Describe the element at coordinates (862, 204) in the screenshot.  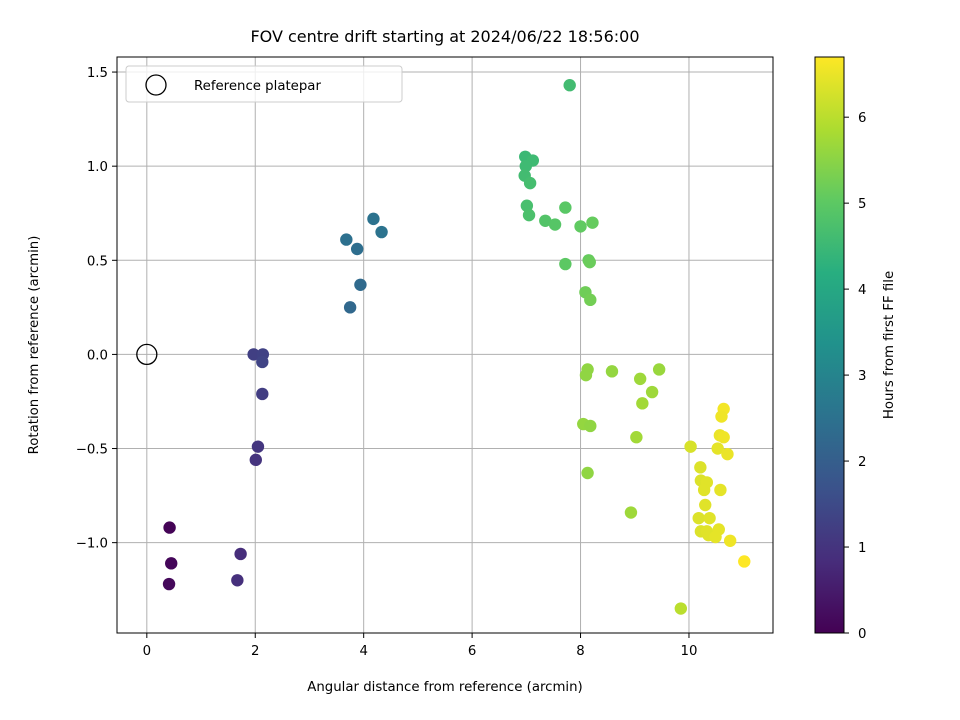
I see `colorbar-tick-label: 5` at that location.